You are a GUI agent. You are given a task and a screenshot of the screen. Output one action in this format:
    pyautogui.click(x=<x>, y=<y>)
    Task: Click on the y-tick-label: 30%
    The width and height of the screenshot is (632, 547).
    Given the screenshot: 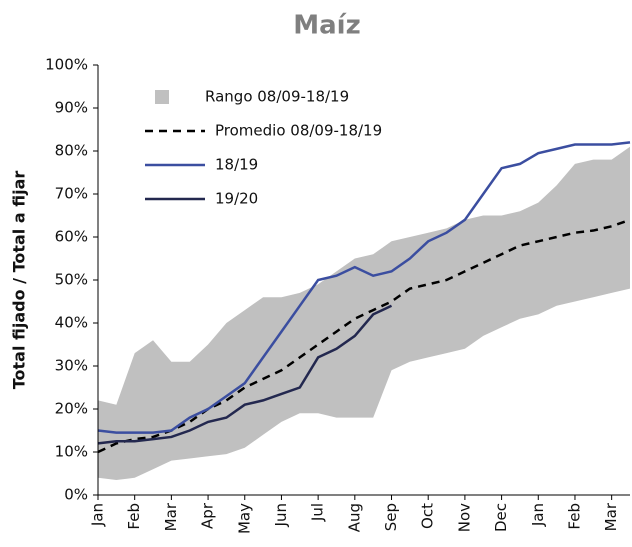 What is the action you would take?
    pyautogui.click(x=71, y=366)
    